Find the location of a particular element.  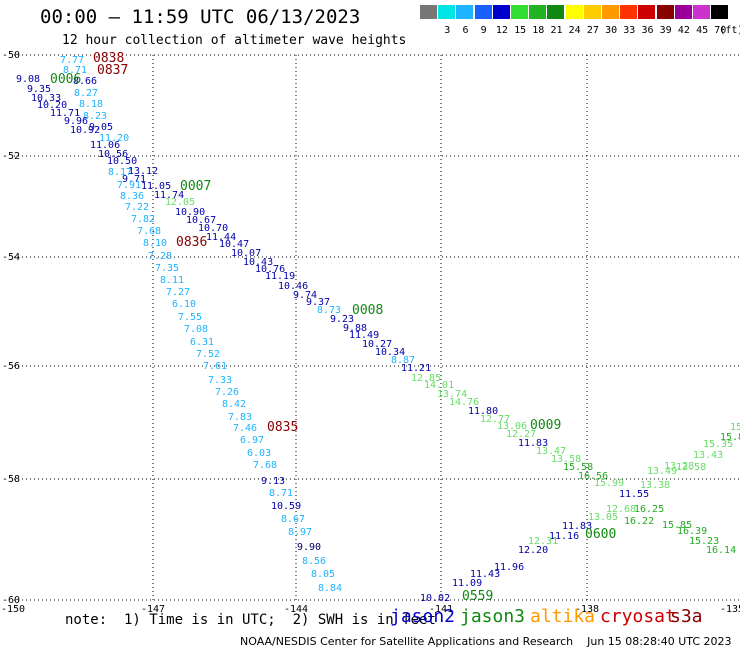

track-value-label: 10.59 is located at coordinates (286, 506).